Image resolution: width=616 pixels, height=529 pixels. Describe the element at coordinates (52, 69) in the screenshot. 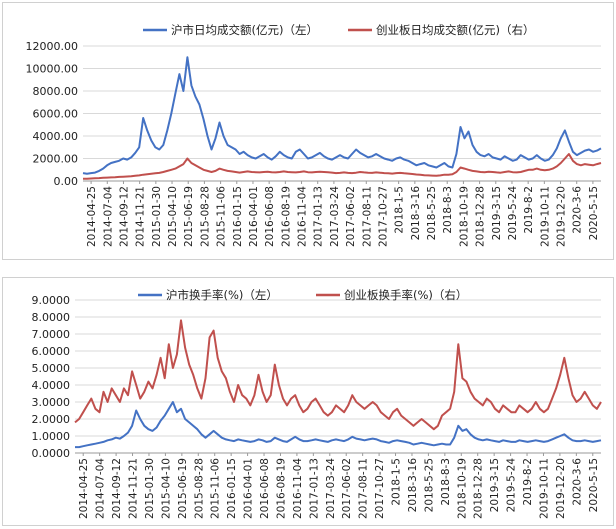

I see `y-tick-label: 10000.00` at that location.